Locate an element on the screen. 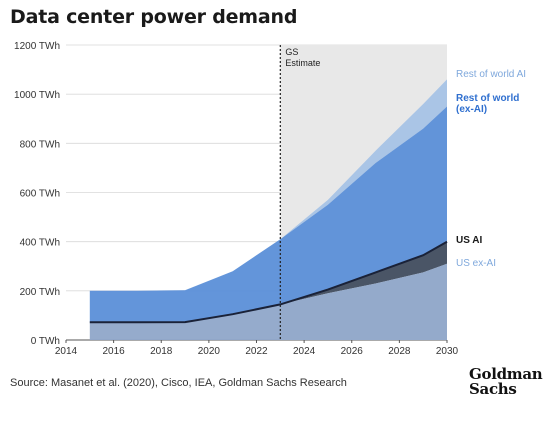  series-label: US AI is located at coordinates (469, 240).